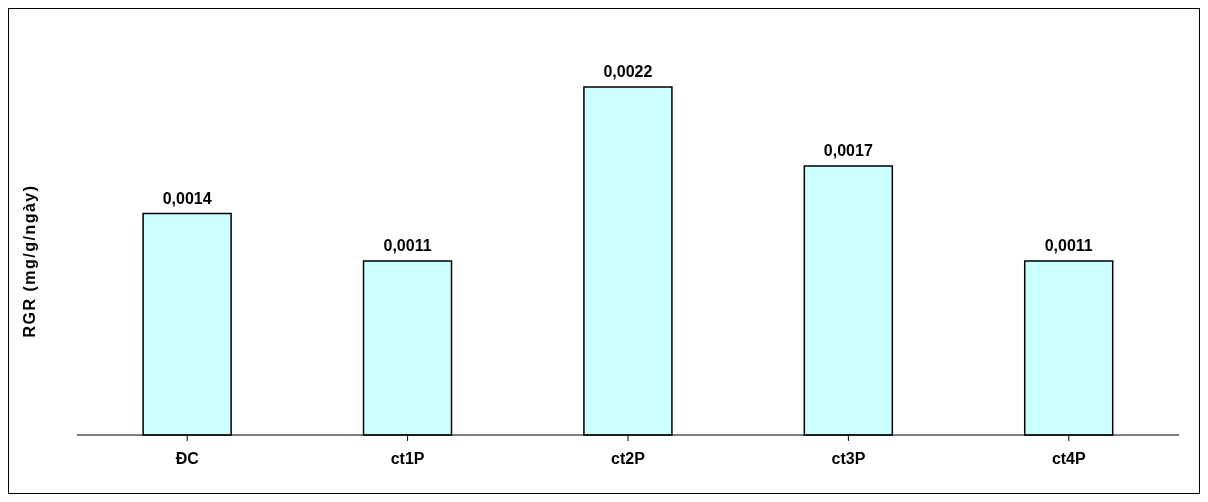 The height and width of the screenshot is (502, 1208). What do you see at coordinates (187, 459) in the screenshot?
I see `x-tick-label: ĐC` at bounding box center [187, 459].